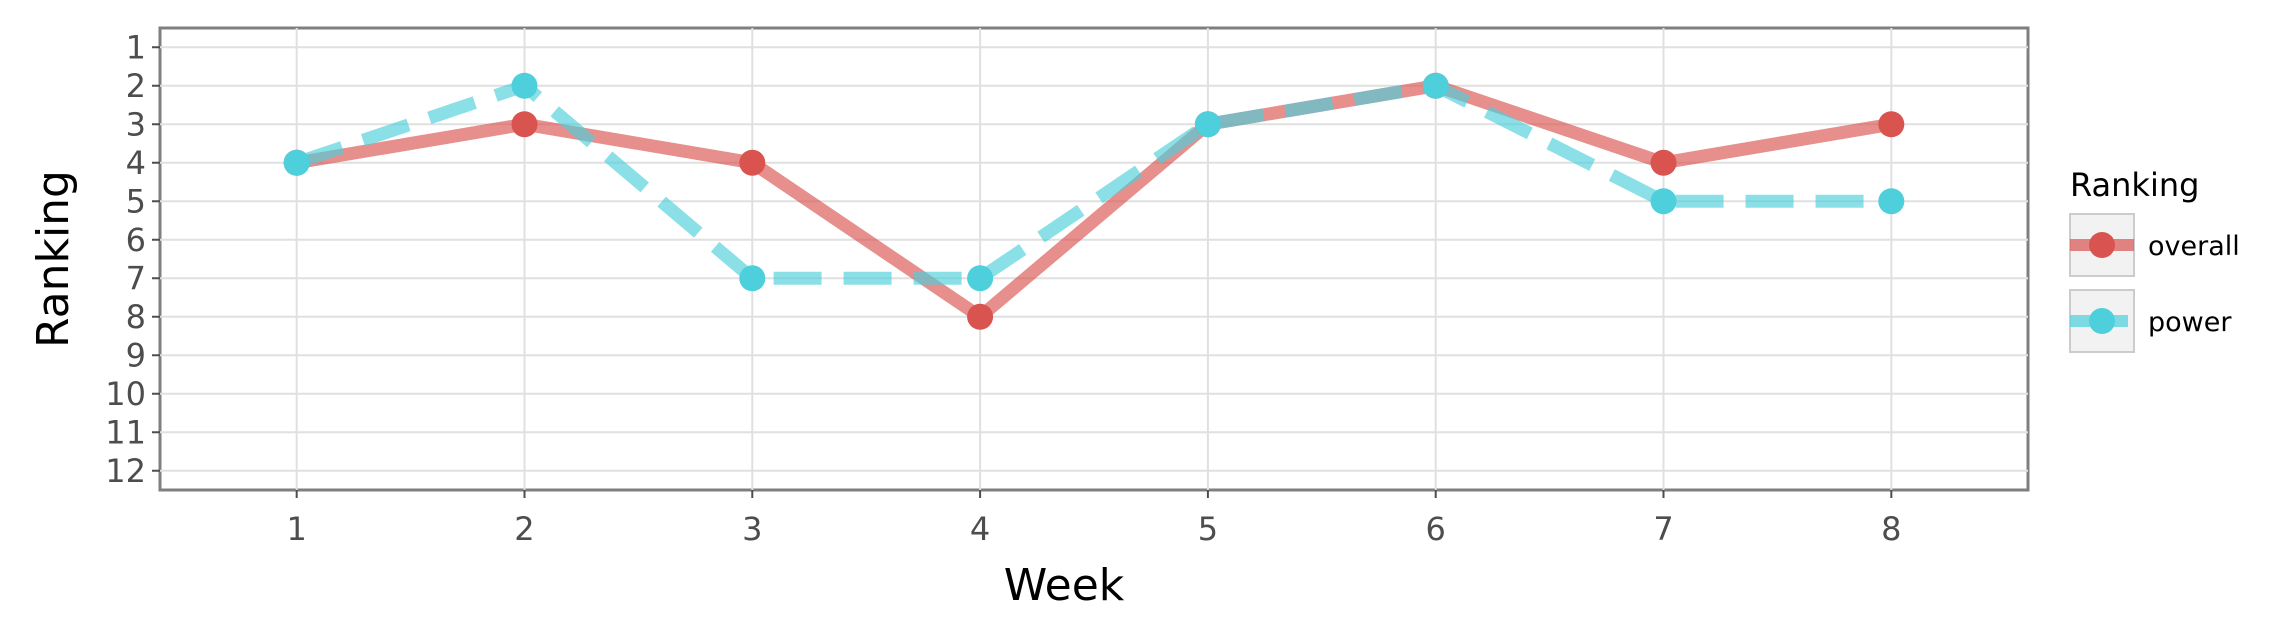  I want to click on y-tick-label: 9, so click(136, 355).